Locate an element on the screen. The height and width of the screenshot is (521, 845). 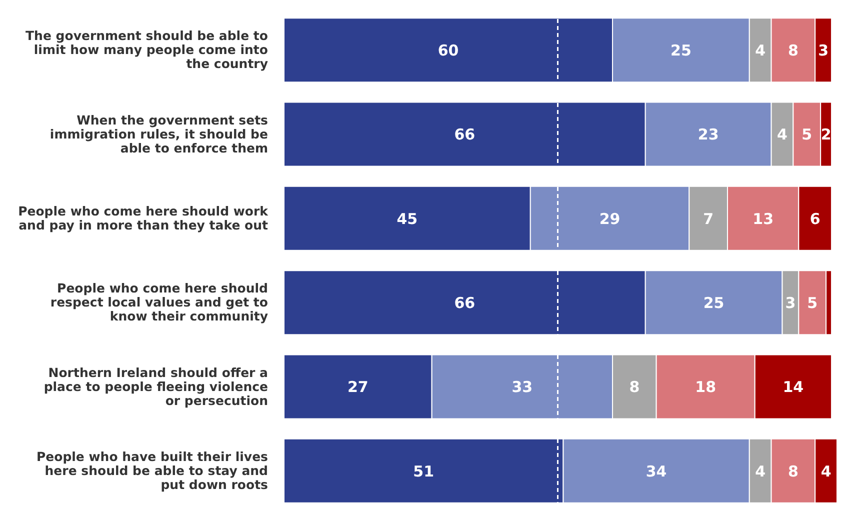
data-label: 18 is located at coordinates (705, 387).